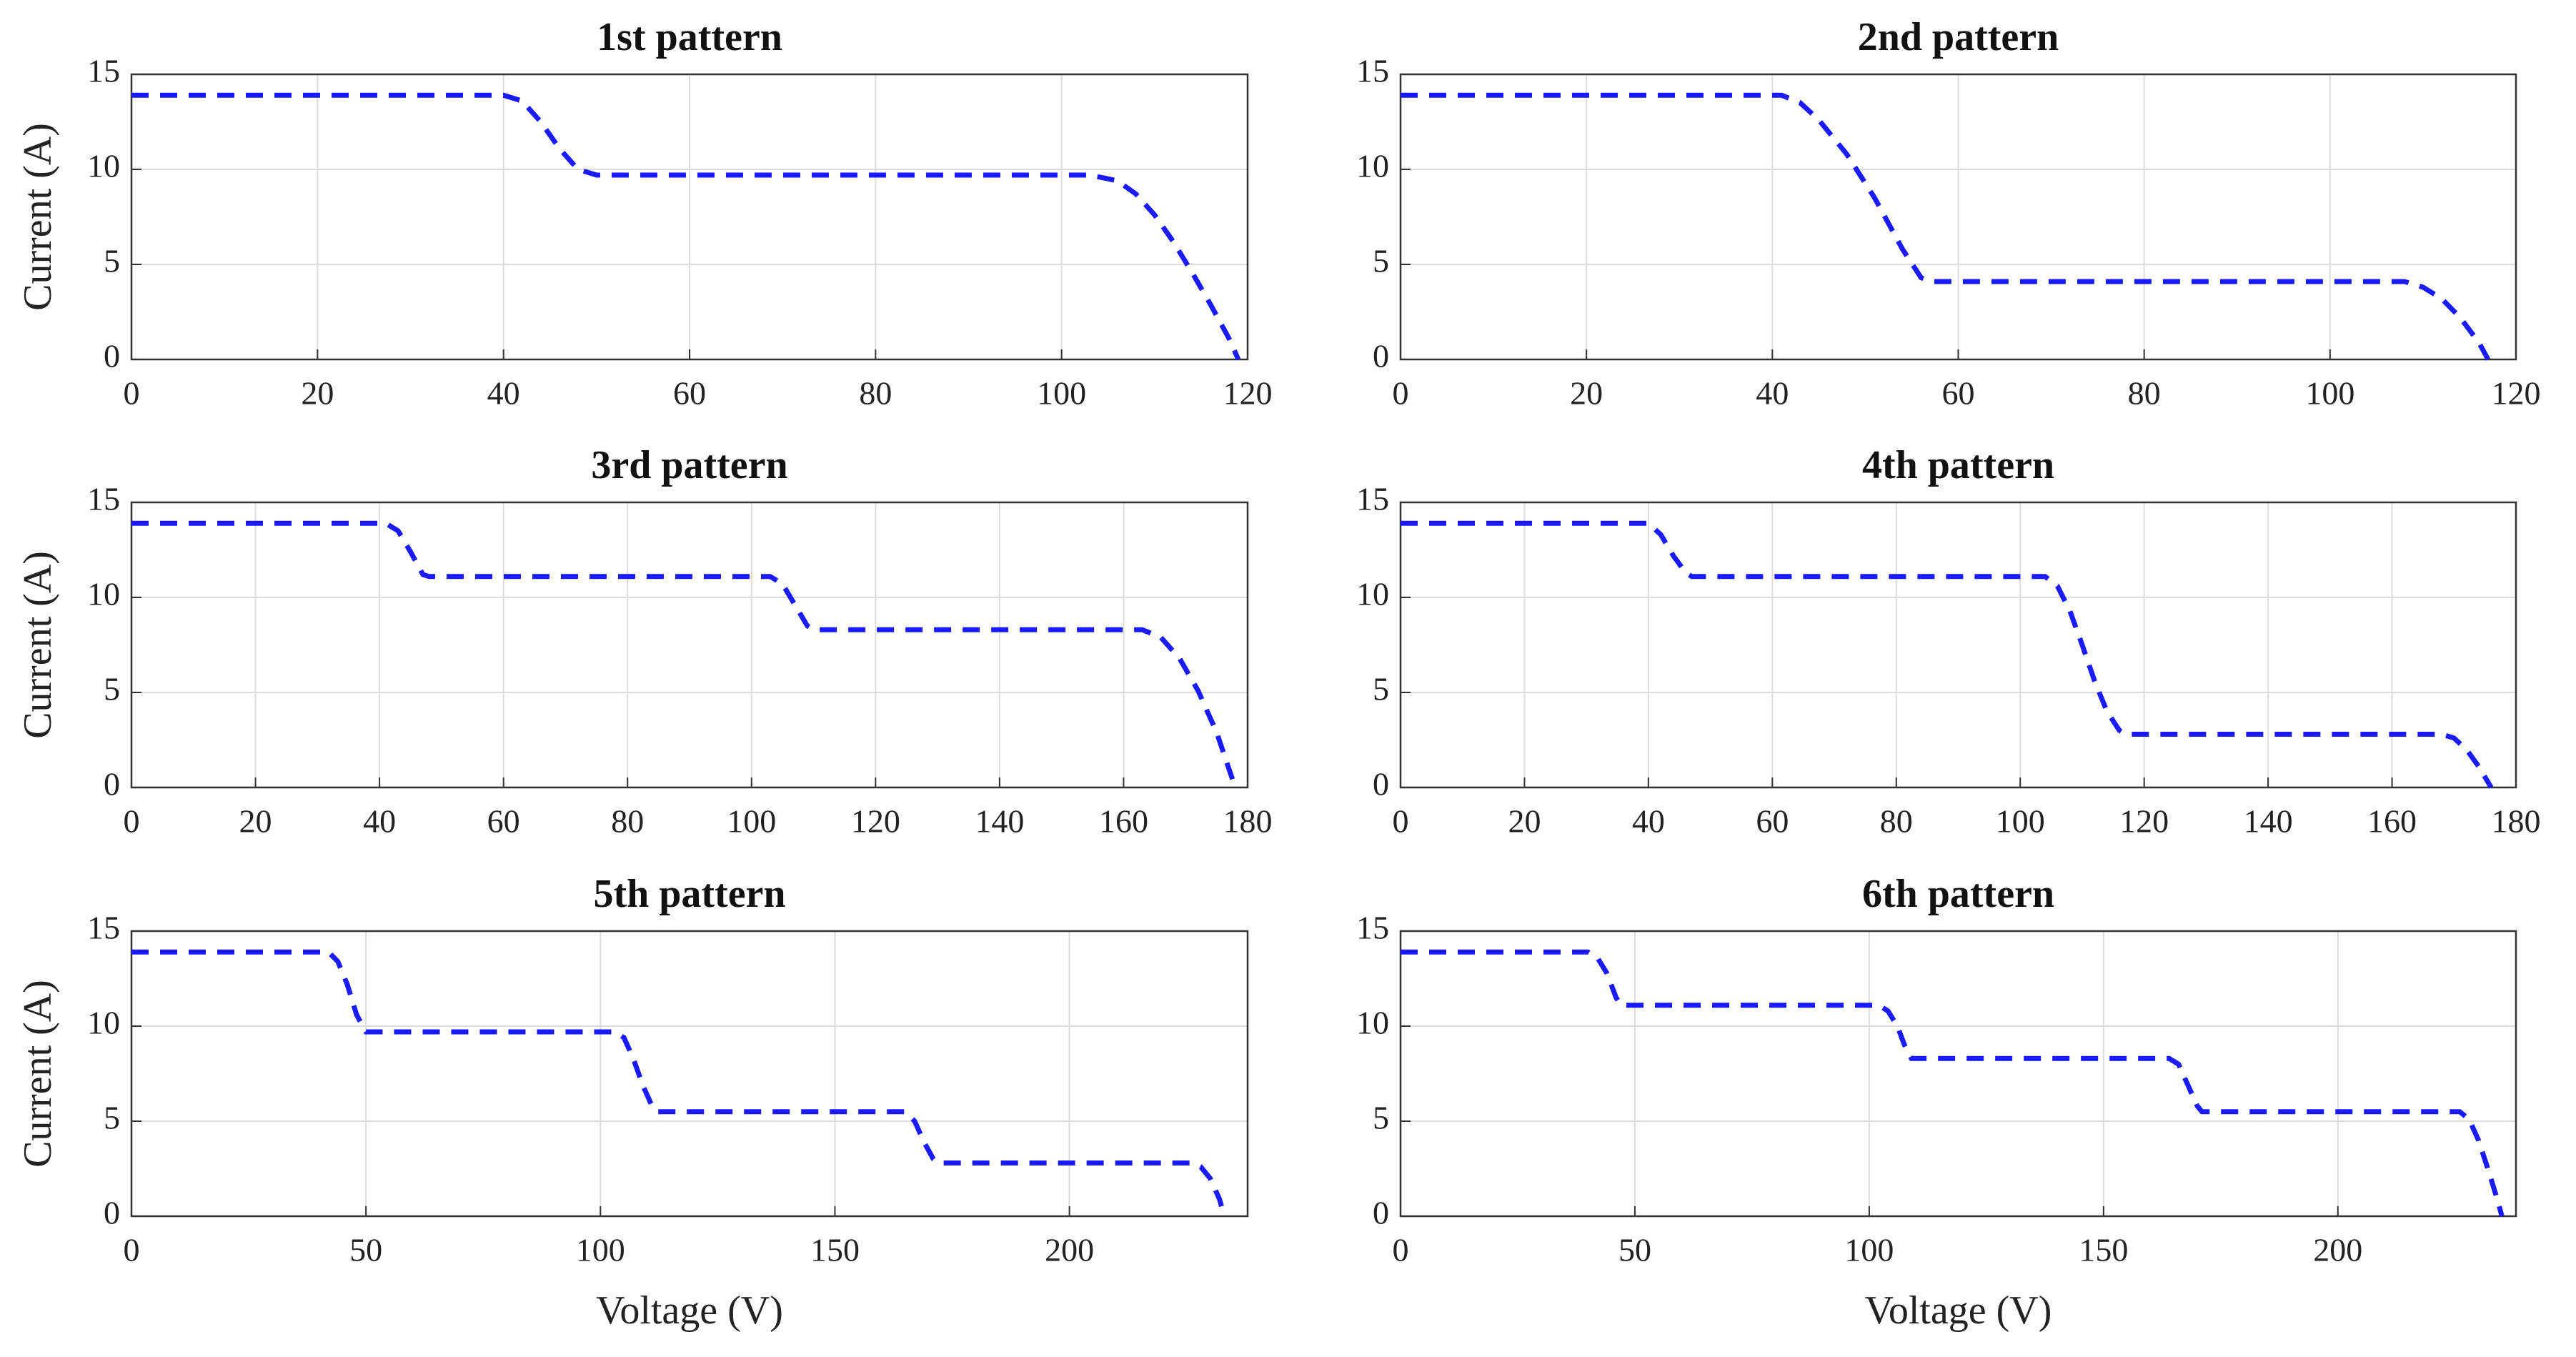  Describe the element at coordinates (689, 894) in the screenshot. I see `chart-title: 5th pattern` at that location.